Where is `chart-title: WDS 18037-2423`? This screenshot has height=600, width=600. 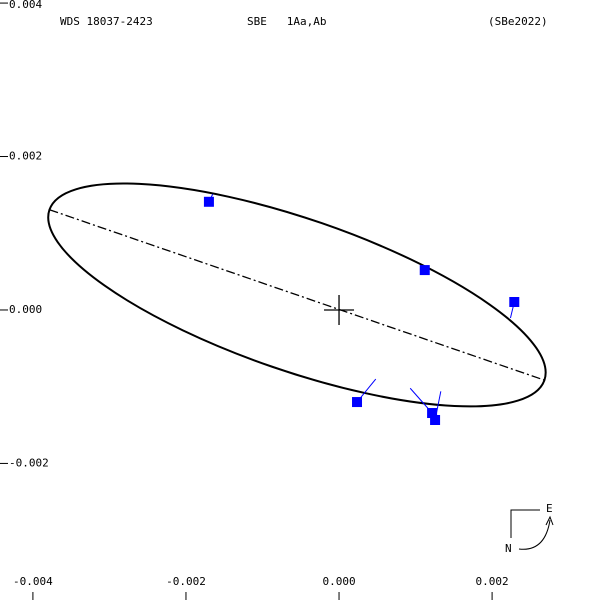 chart-title: WDS 18037-2423 is located at coordinates (106, 21).